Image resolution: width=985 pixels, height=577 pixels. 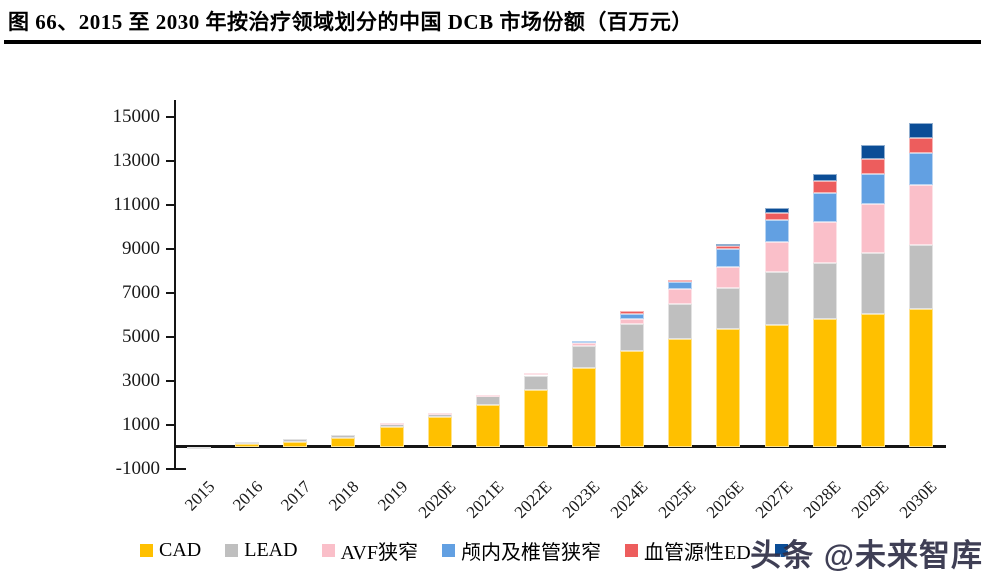 What do you see at coordinates (920, 277) in the screenshot?
I see `bar-segment-2030E-series2` at bounding box center [920, 277].